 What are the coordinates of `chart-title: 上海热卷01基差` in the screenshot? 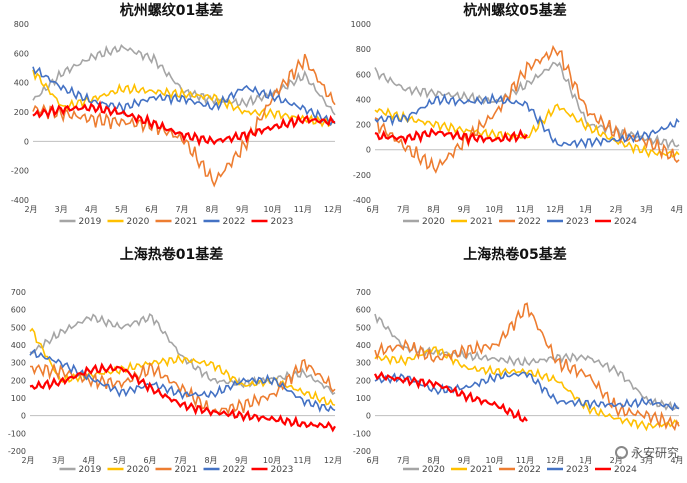 It's located at (171, 255).